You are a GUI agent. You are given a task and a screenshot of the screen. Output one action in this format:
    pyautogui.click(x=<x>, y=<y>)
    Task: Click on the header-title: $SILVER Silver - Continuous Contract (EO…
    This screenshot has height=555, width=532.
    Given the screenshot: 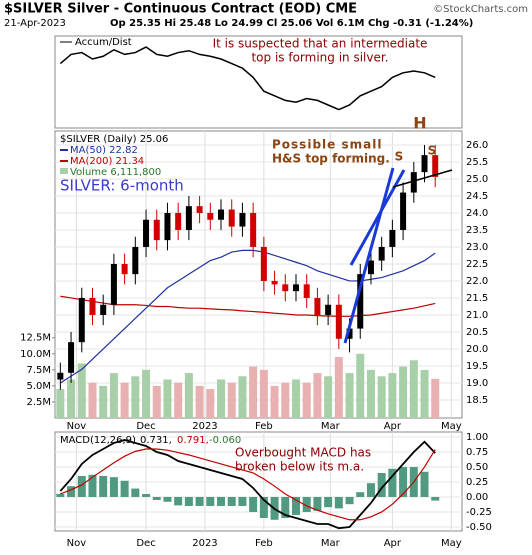 What is the action you would take?
    pyautogui.click(x=180, y=9)
    